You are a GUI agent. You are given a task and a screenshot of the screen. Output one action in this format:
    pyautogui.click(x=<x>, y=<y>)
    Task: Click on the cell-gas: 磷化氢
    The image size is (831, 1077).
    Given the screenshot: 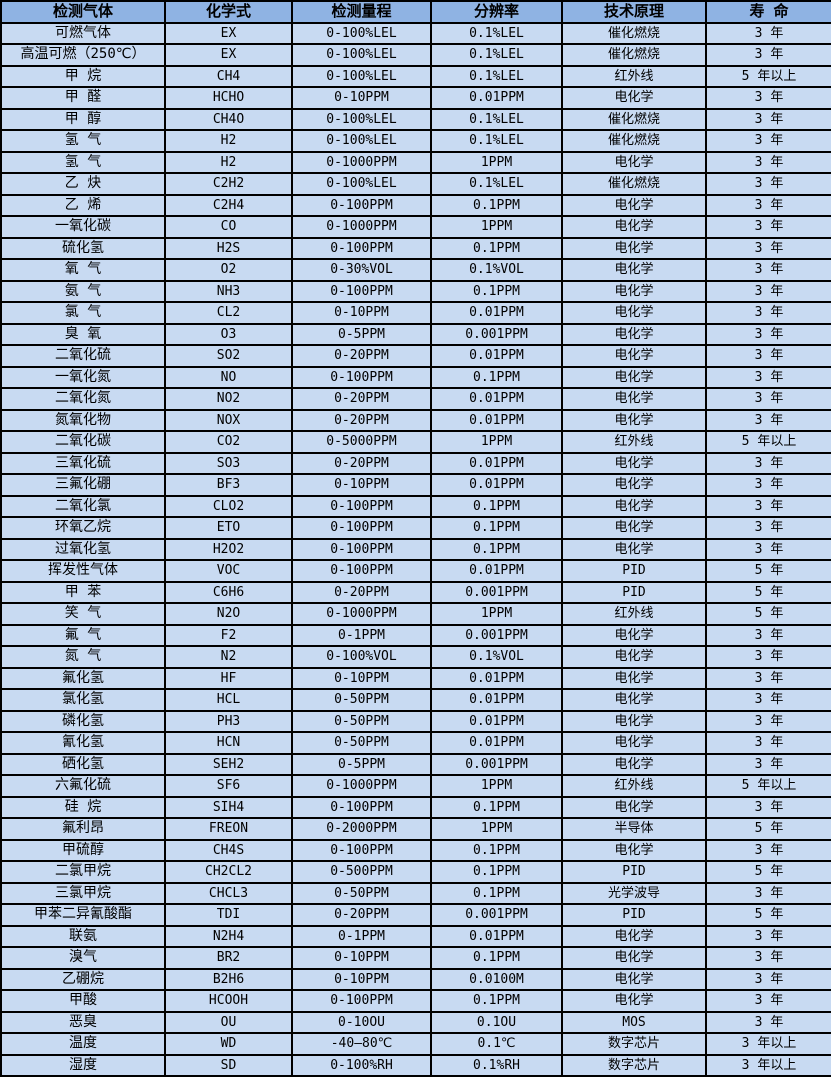 What is the action you would take?
    pyautogui.click(x=83, y=721)
    